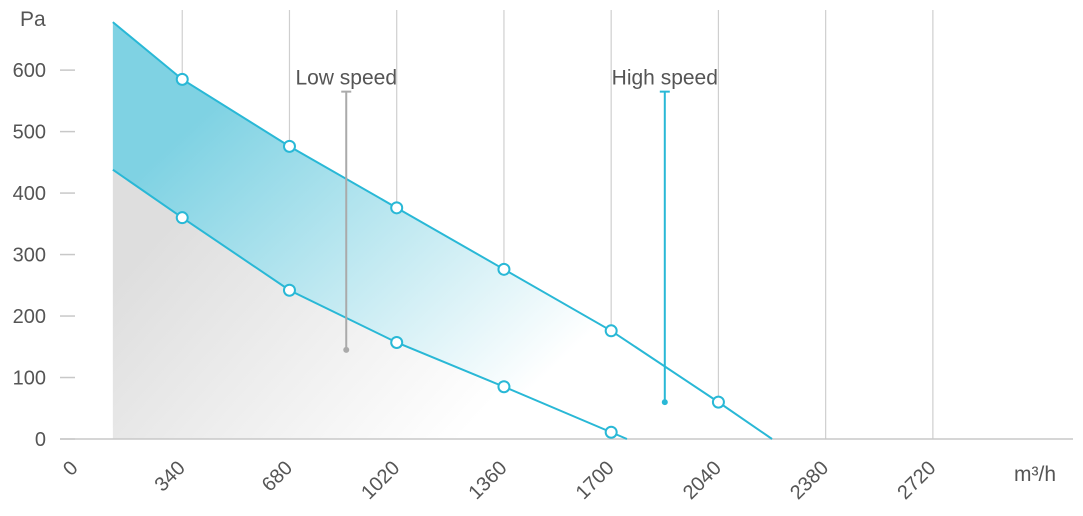 Image resolution: width=1083 pixels, height=516 pixels. Describe the element at coordinates (29, 379) in the screenshot. I see `y-tick-label-100: 100` at that location.